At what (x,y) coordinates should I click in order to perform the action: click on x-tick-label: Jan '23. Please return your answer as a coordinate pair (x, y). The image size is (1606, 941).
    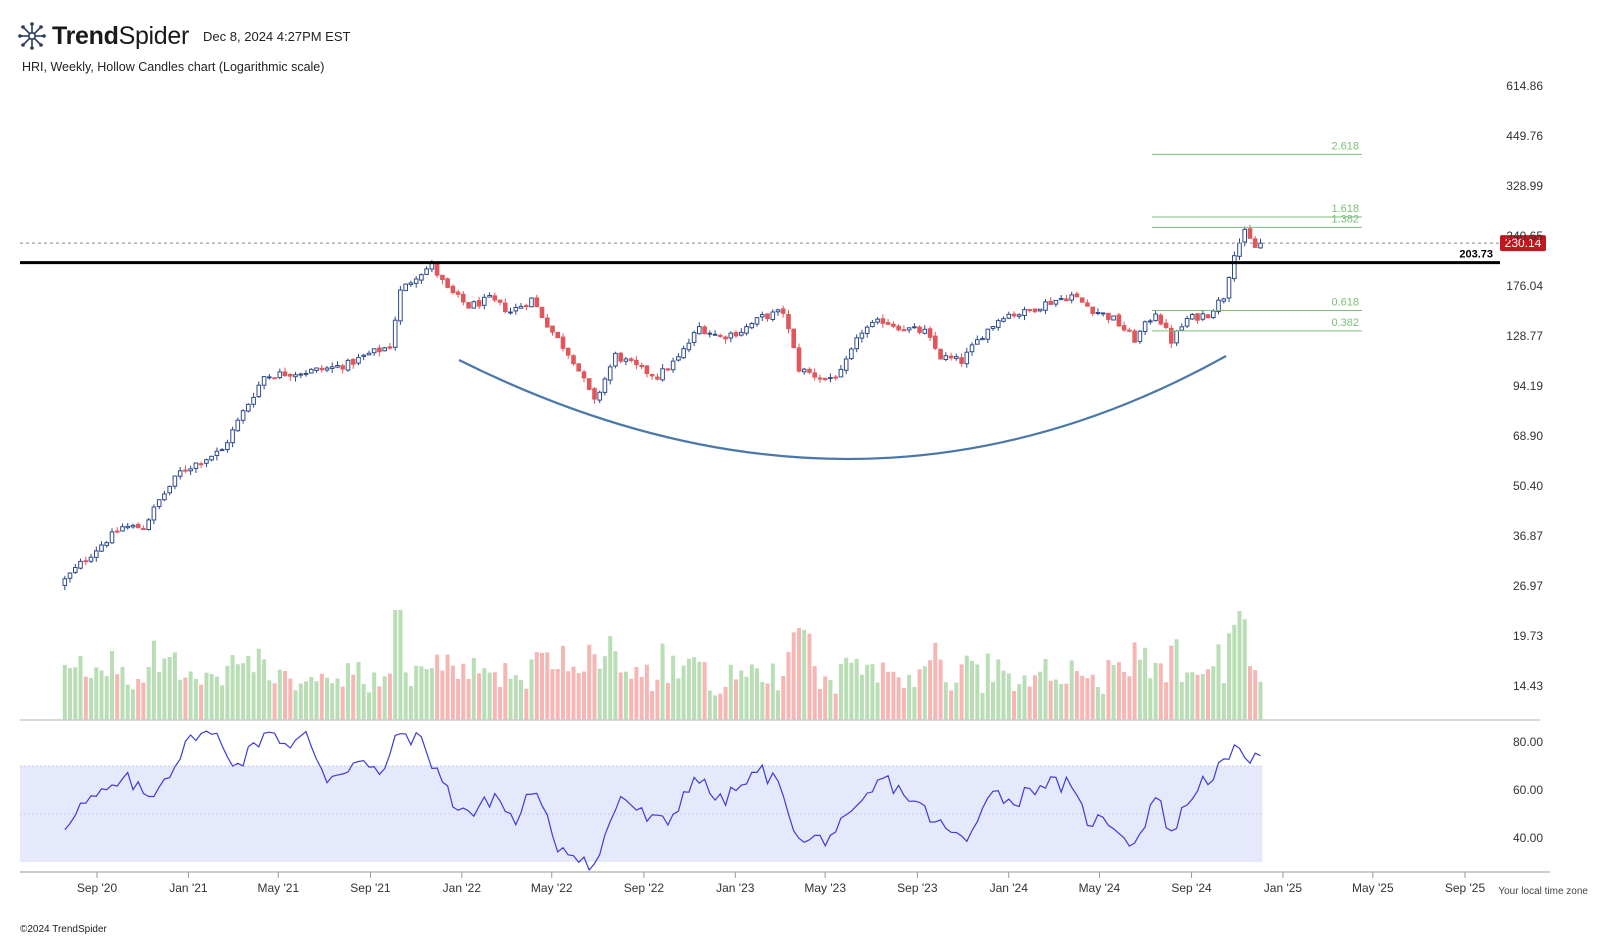
    Looking at the image, I should click on (735, 888).